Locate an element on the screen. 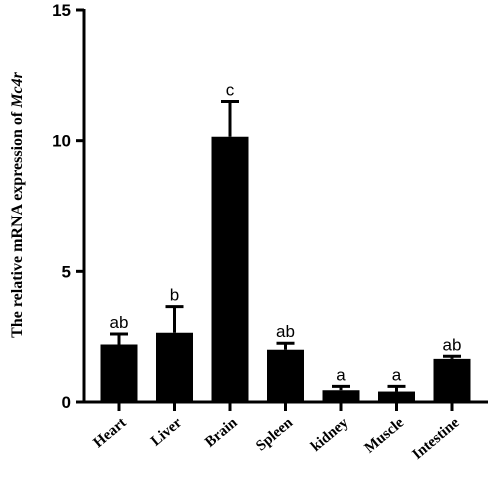 This screenshot has width=498, height=500. significance-label-kidney: a is located at coordinates (341, 374).